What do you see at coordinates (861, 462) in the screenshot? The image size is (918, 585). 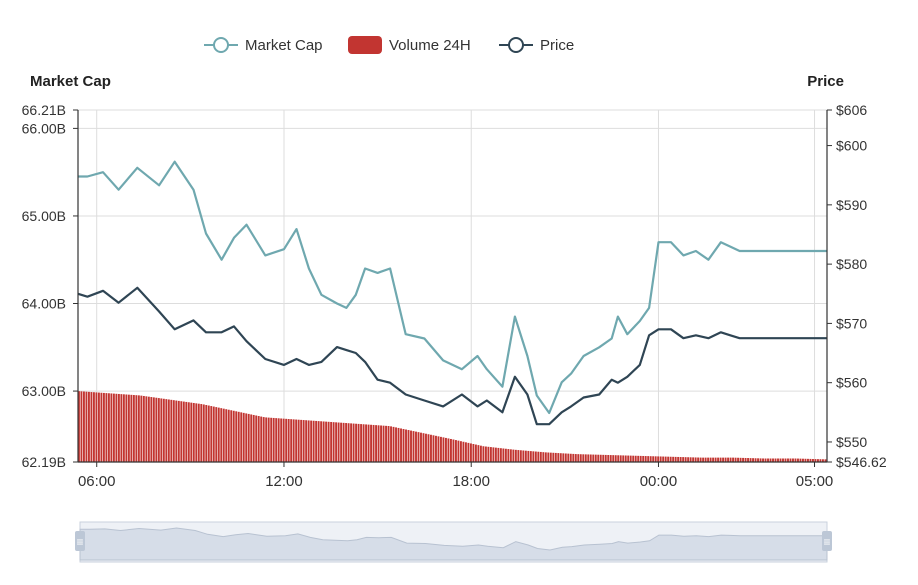 I see `right-tick-label: $546.62` at bounding box center [861, 462].